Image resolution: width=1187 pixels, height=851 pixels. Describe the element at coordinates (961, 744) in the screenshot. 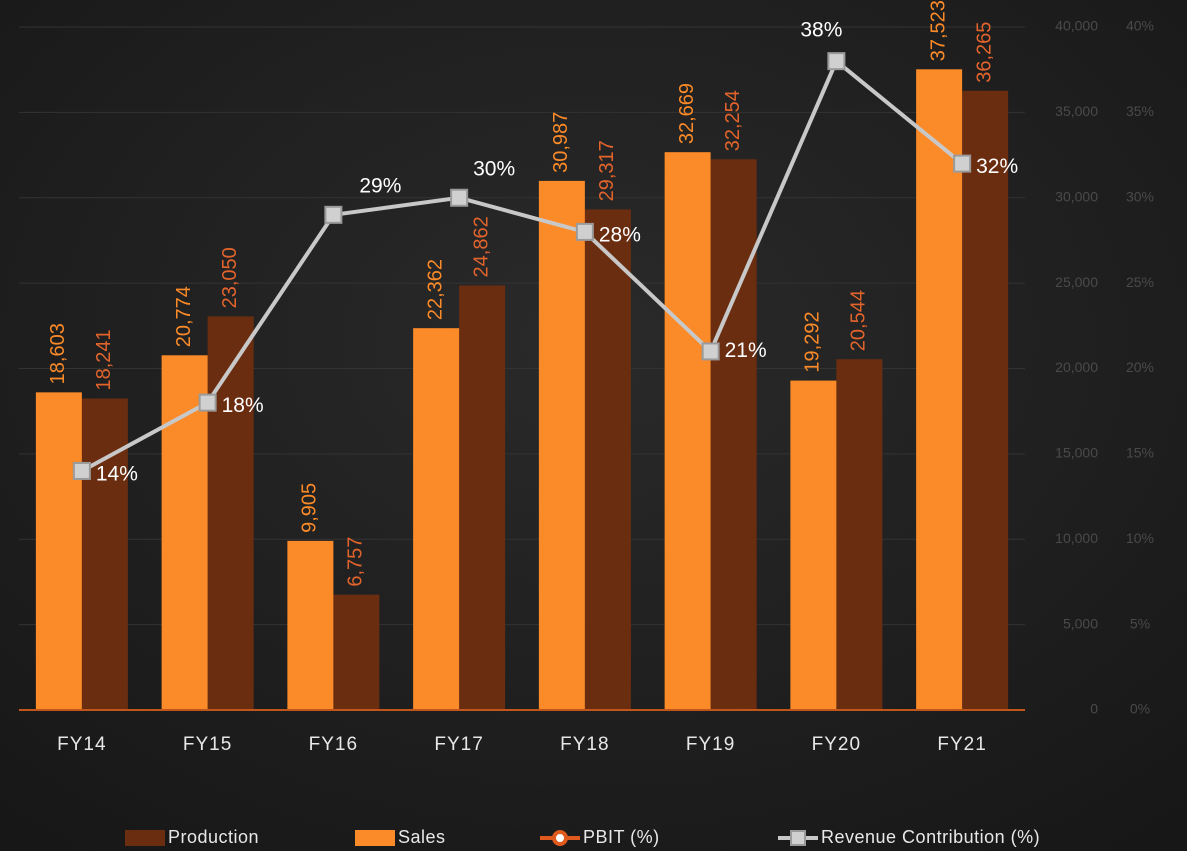

I see `x-tick-label: FY21` at that location.